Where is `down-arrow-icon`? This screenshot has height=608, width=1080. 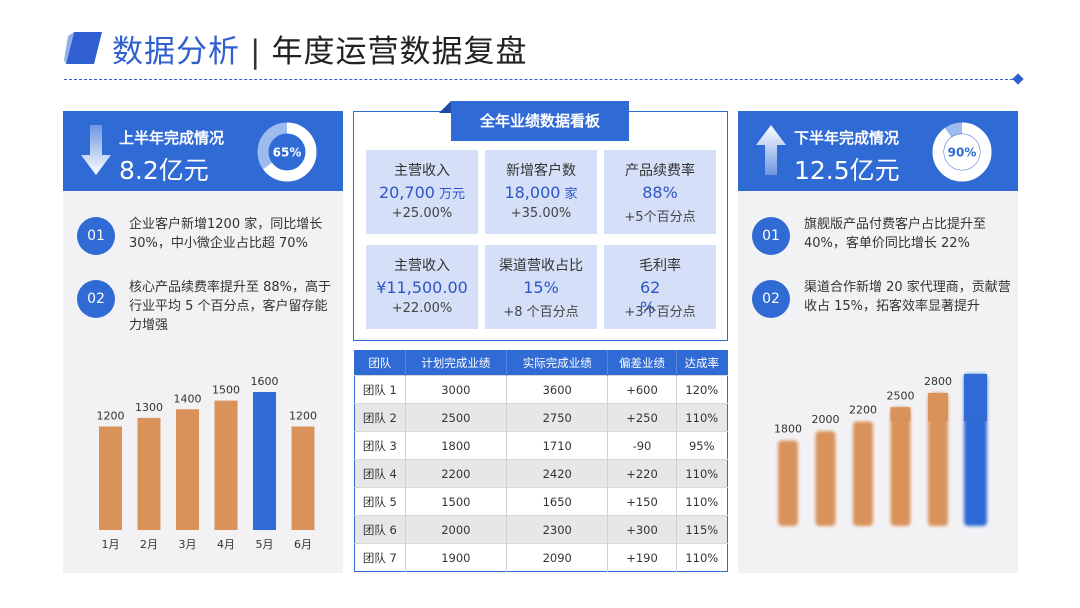 down-arrow-icon is located at coordinates (96, 150).